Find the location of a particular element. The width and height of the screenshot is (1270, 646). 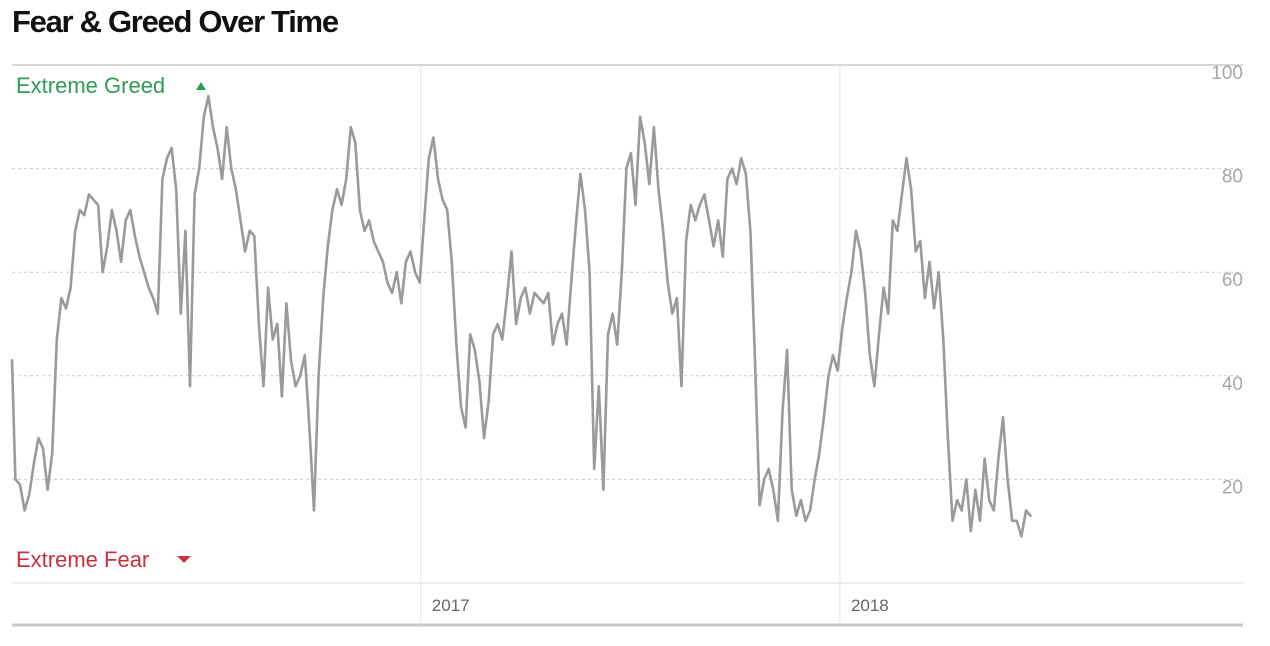

extreme-fear-label: Extreme Fear is located at coordinates (82, 559).